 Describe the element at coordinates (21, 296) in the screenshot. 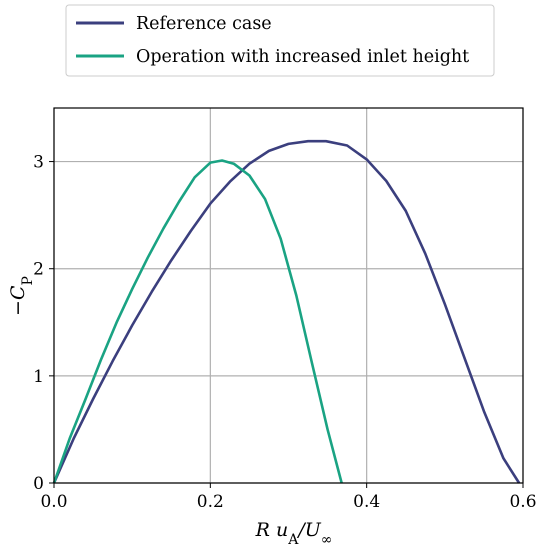

I see `y-axis-label: −CP` at that location.